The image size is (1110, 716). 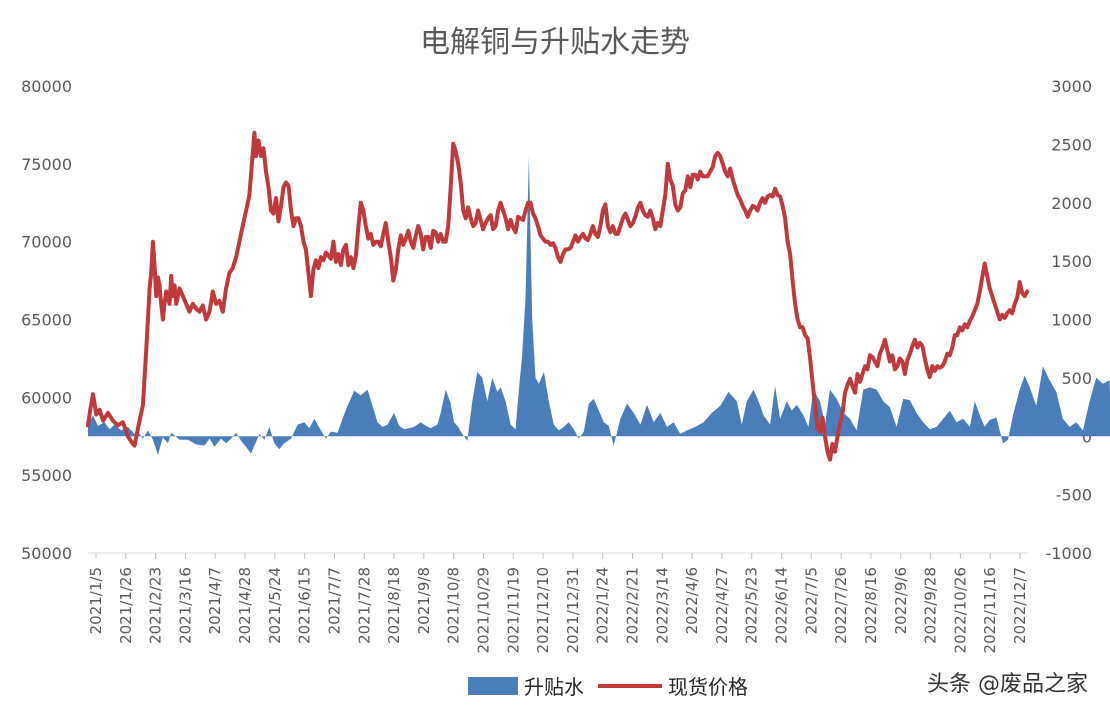 What do you see at coordinates (1071, 144) in the screenshot?
I see `y-right-tick-label: 2500` at bounding box center [1071, 144].